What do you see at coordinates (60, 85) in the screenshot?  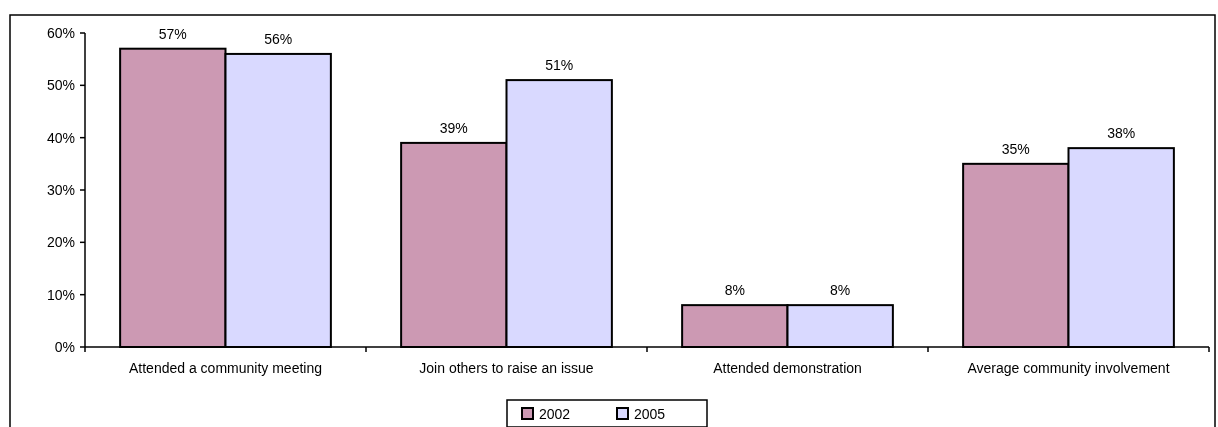 I see `y-tick-label: 50%` at bounding box center [60, 85].